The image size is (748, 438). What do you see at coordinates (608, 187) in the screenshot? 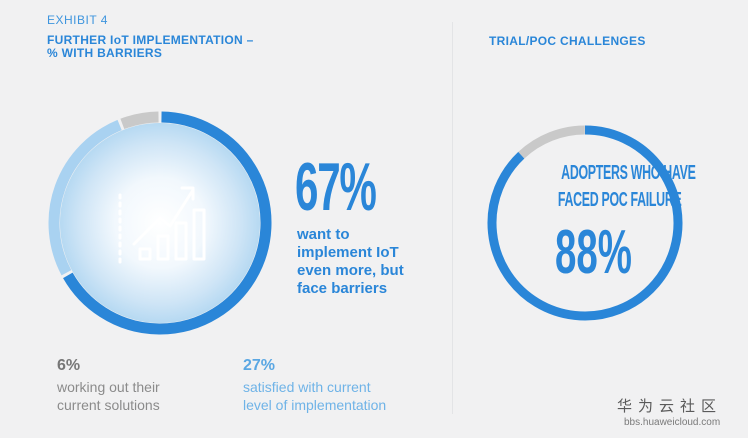
I see `poc-ring-label: ADOPTERS WHO HAVE FACED POC FAILURE` at bounding box center [608, 187].